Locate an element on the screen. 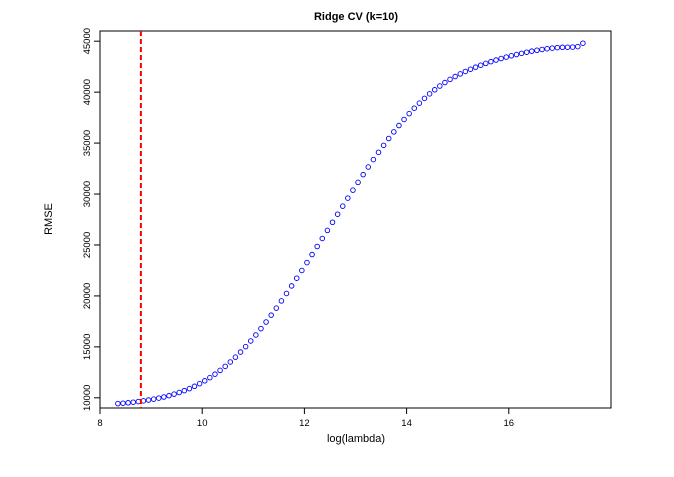 Image resolution: width=674 pixels, height=477 pixels. y-tick-label: 15000 is located at coordinates (87, 347).